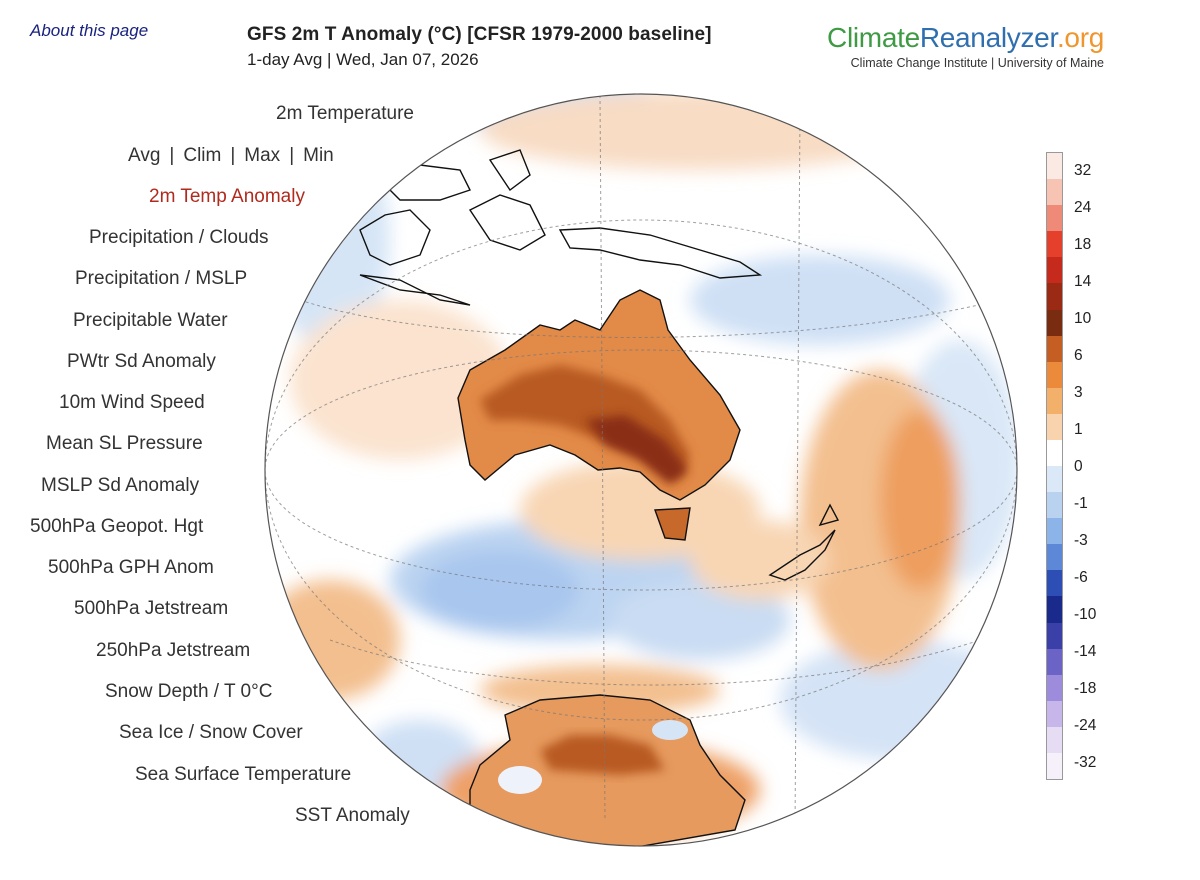 The width and height of the screenshot is (1200, 880). I want to click on menu-pwtr-sd-anomaly: PWtr Sd Anomaly, so click(141, 361).